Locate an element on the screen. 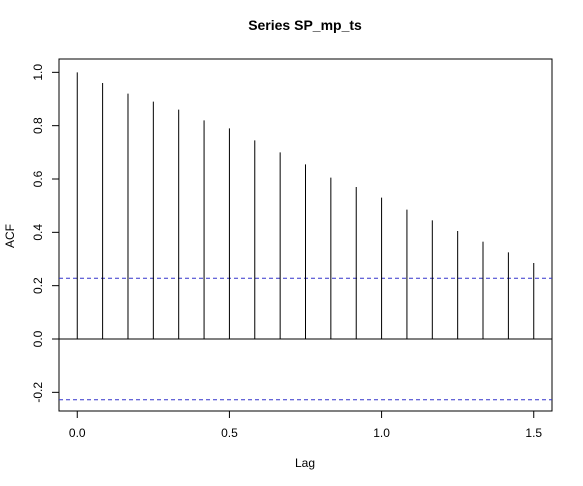 This screenshot has height=486, width=583. x-tick-label: 0.0 is located at coordinates (77, 433).